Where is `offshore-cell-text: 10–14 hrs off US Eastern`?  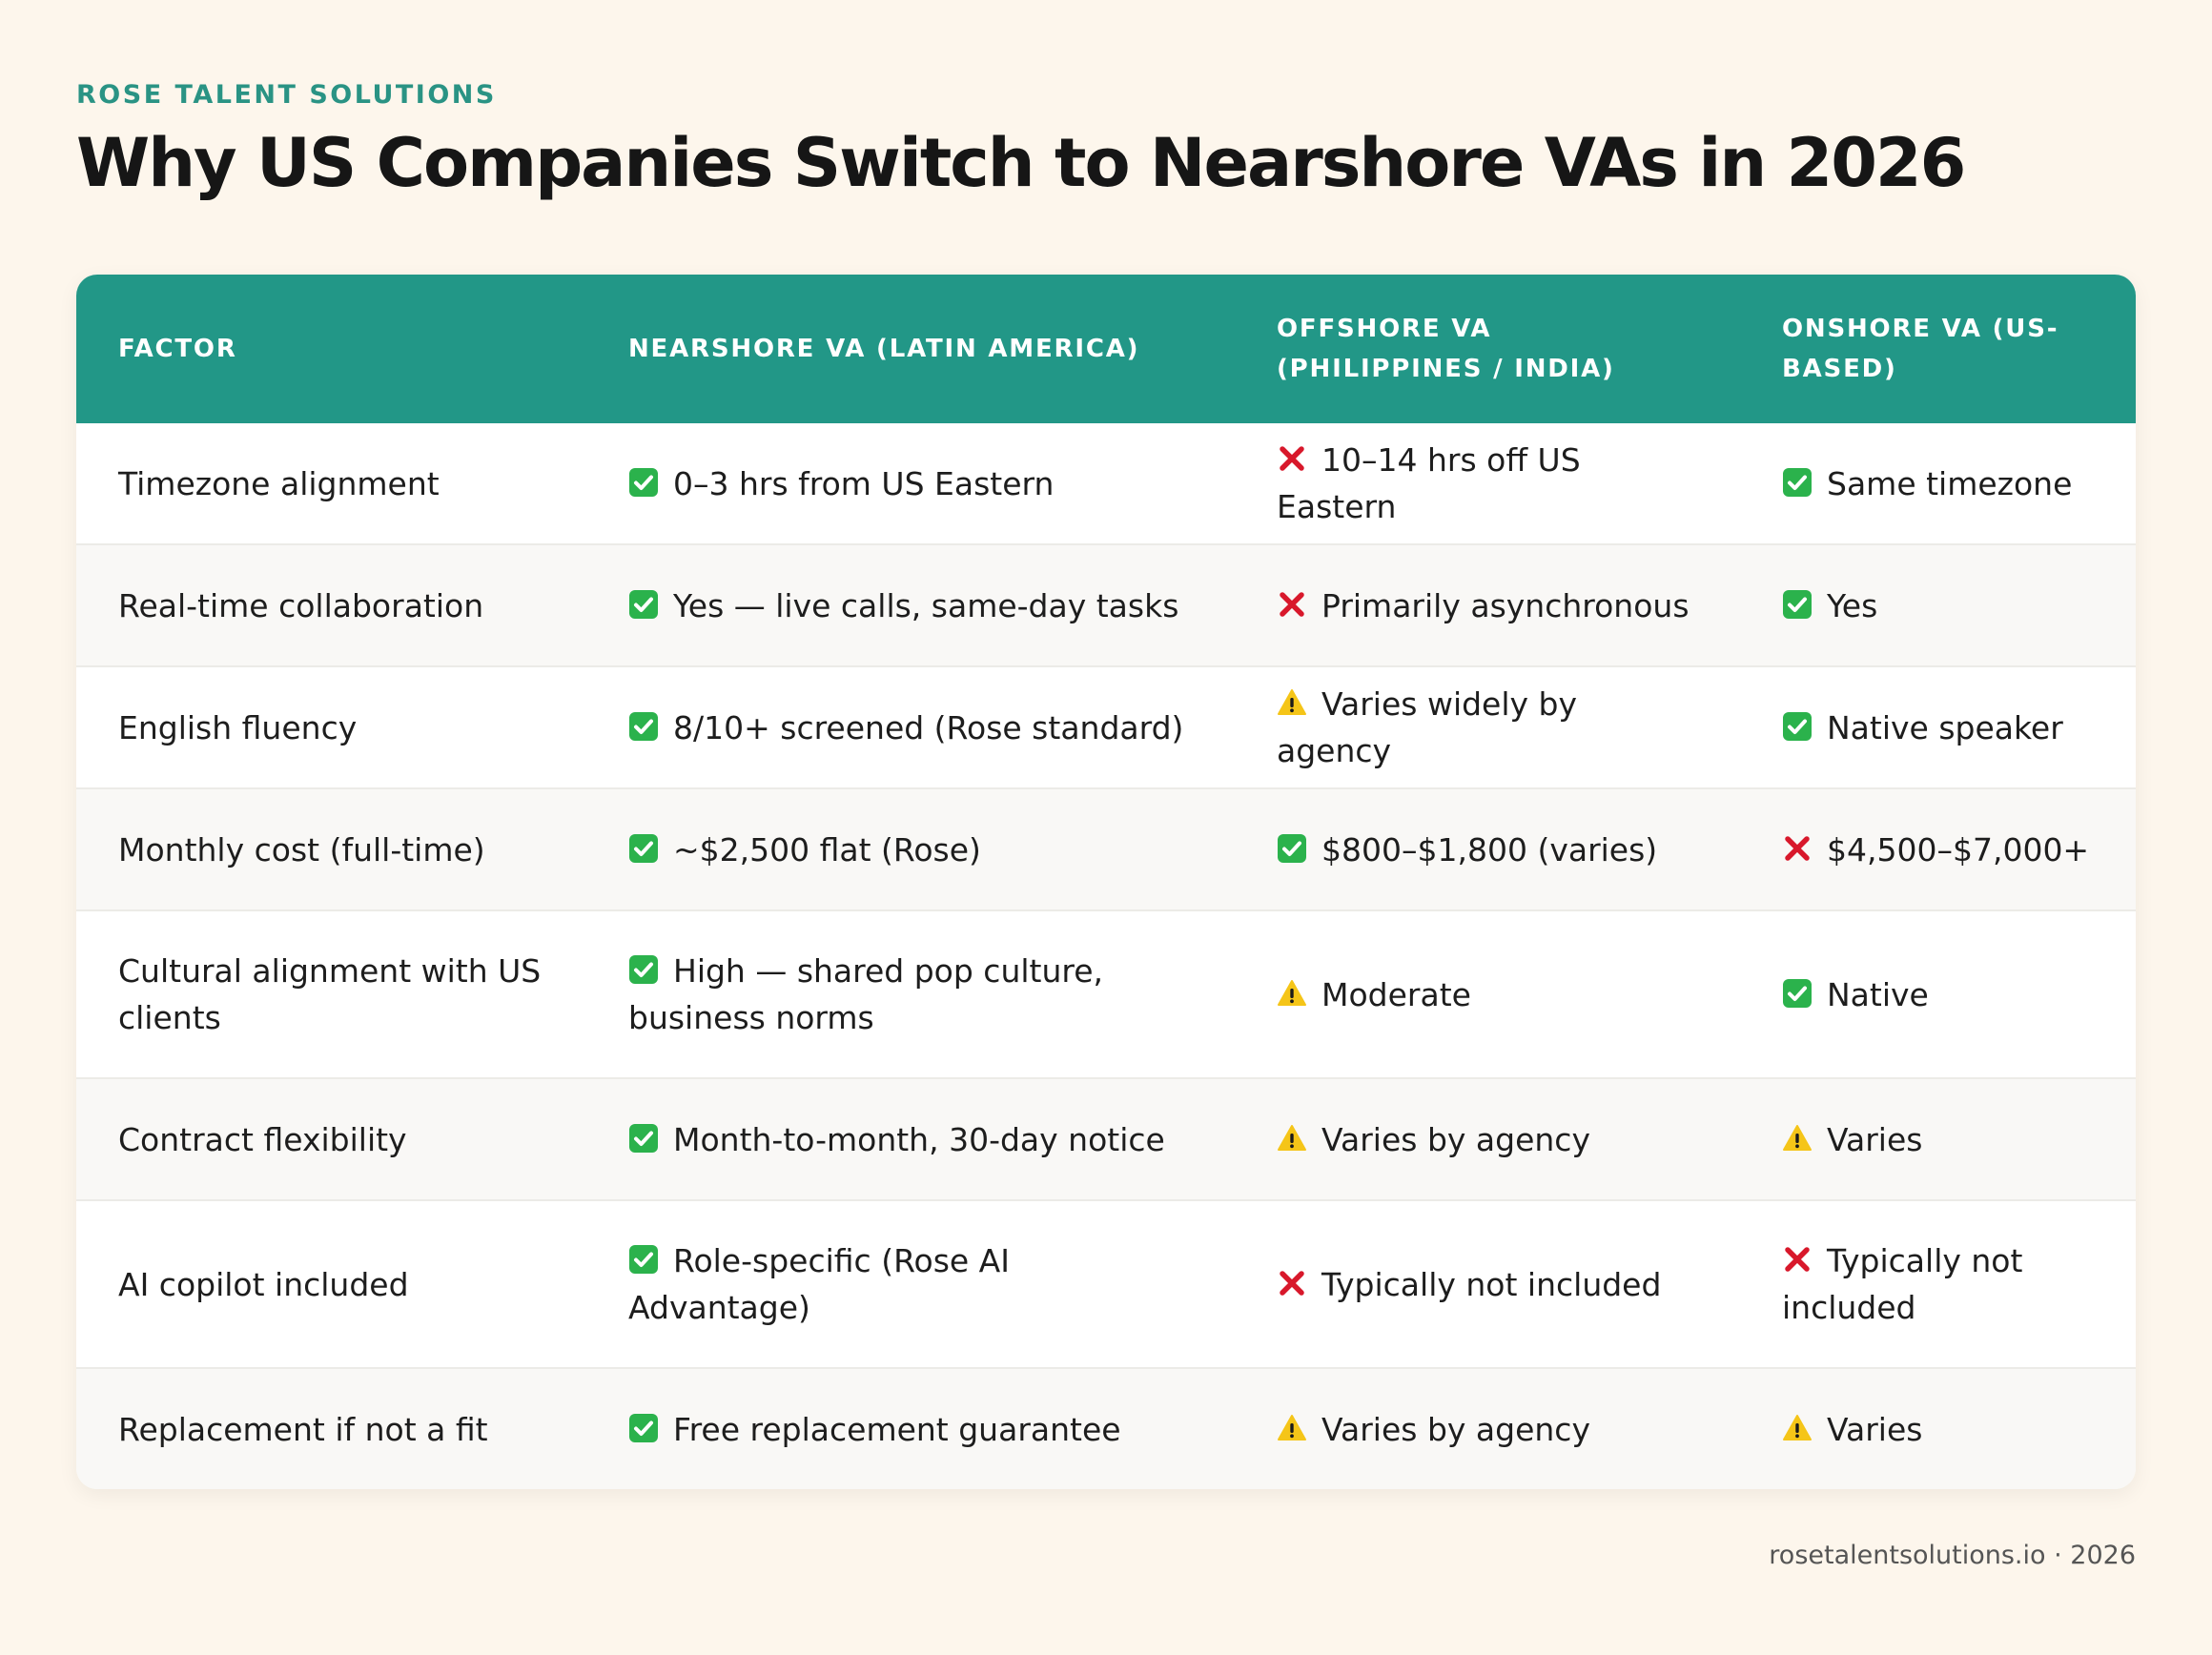 offshore-cell-text: 10–14 hrs off US Eastern is located at coordinates (1429, 483).